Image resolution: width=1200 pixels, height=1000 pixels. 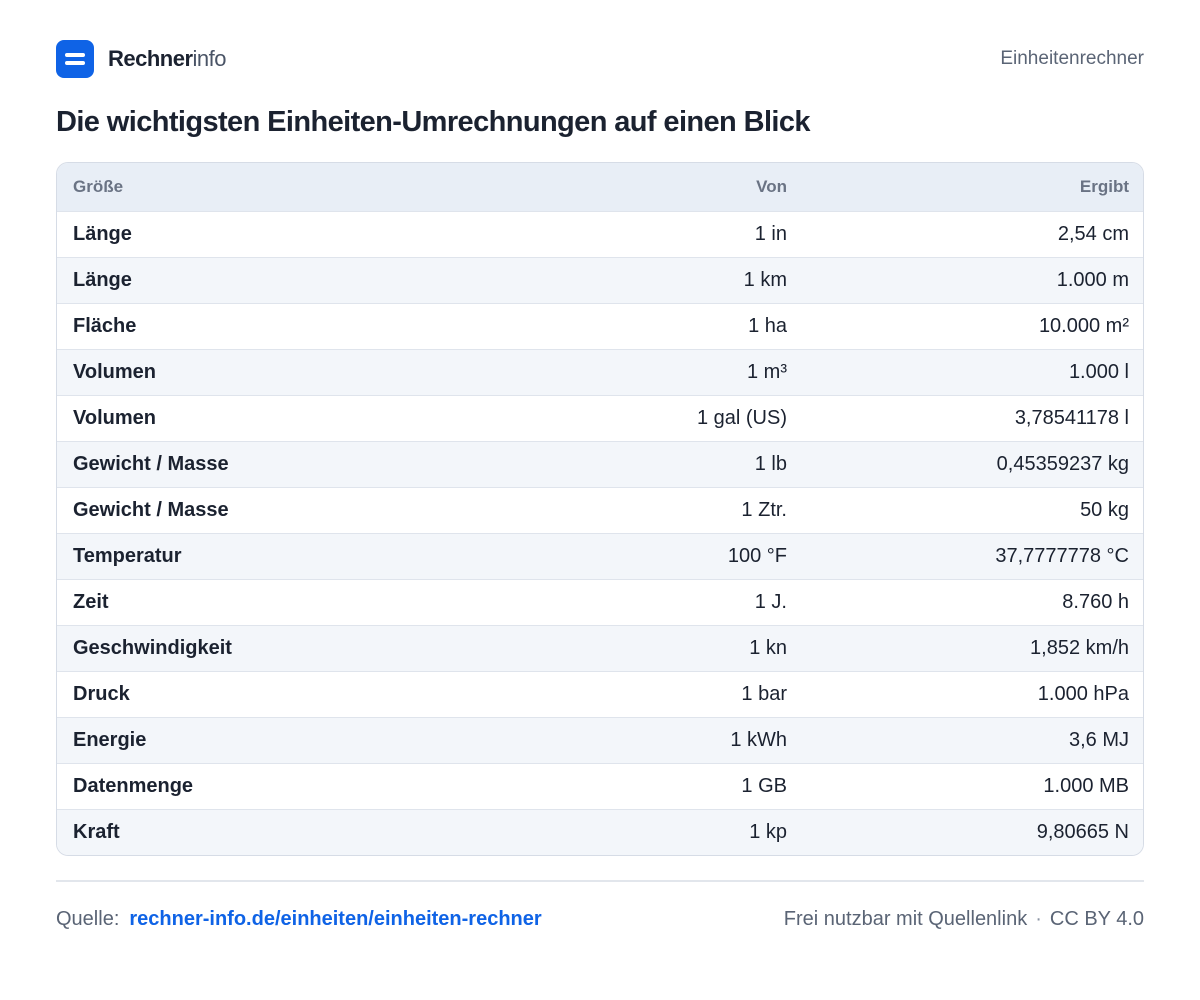 What do you see at coordinates (600, 786) in the screenshot?
I see `table-row: Datenmenge 1 GB 1.000 MB` at bounding box center [600, 786].